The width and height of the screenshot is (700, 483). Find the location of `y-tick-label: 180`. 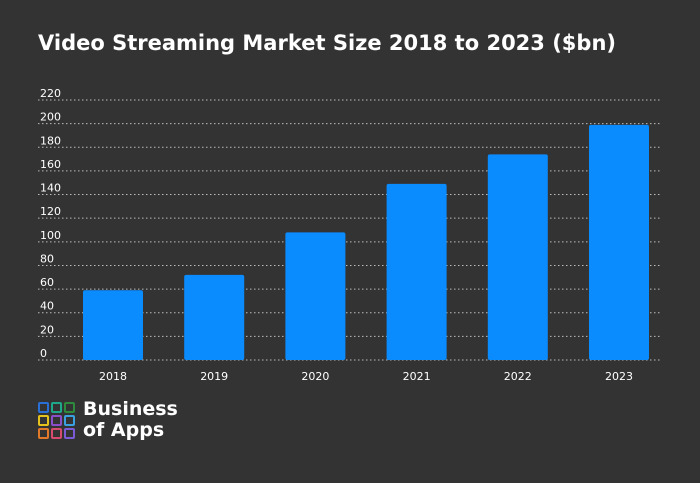

y-tick-label: 180 is located at coordinates (50, 140).